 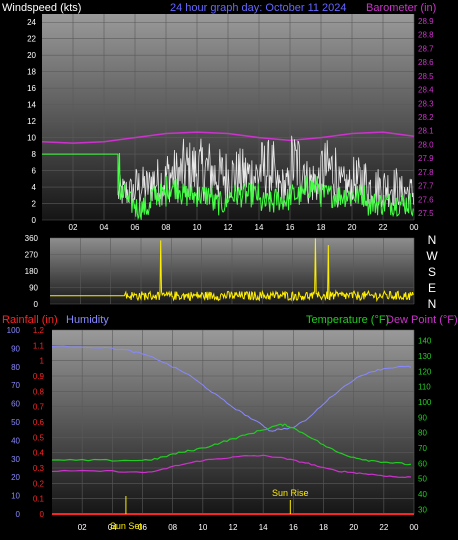 What do you see at coordinates (39, 437) in the screenshot?
I see `rainfall-tick-label: 0.5` at bounding box center [39, 437].